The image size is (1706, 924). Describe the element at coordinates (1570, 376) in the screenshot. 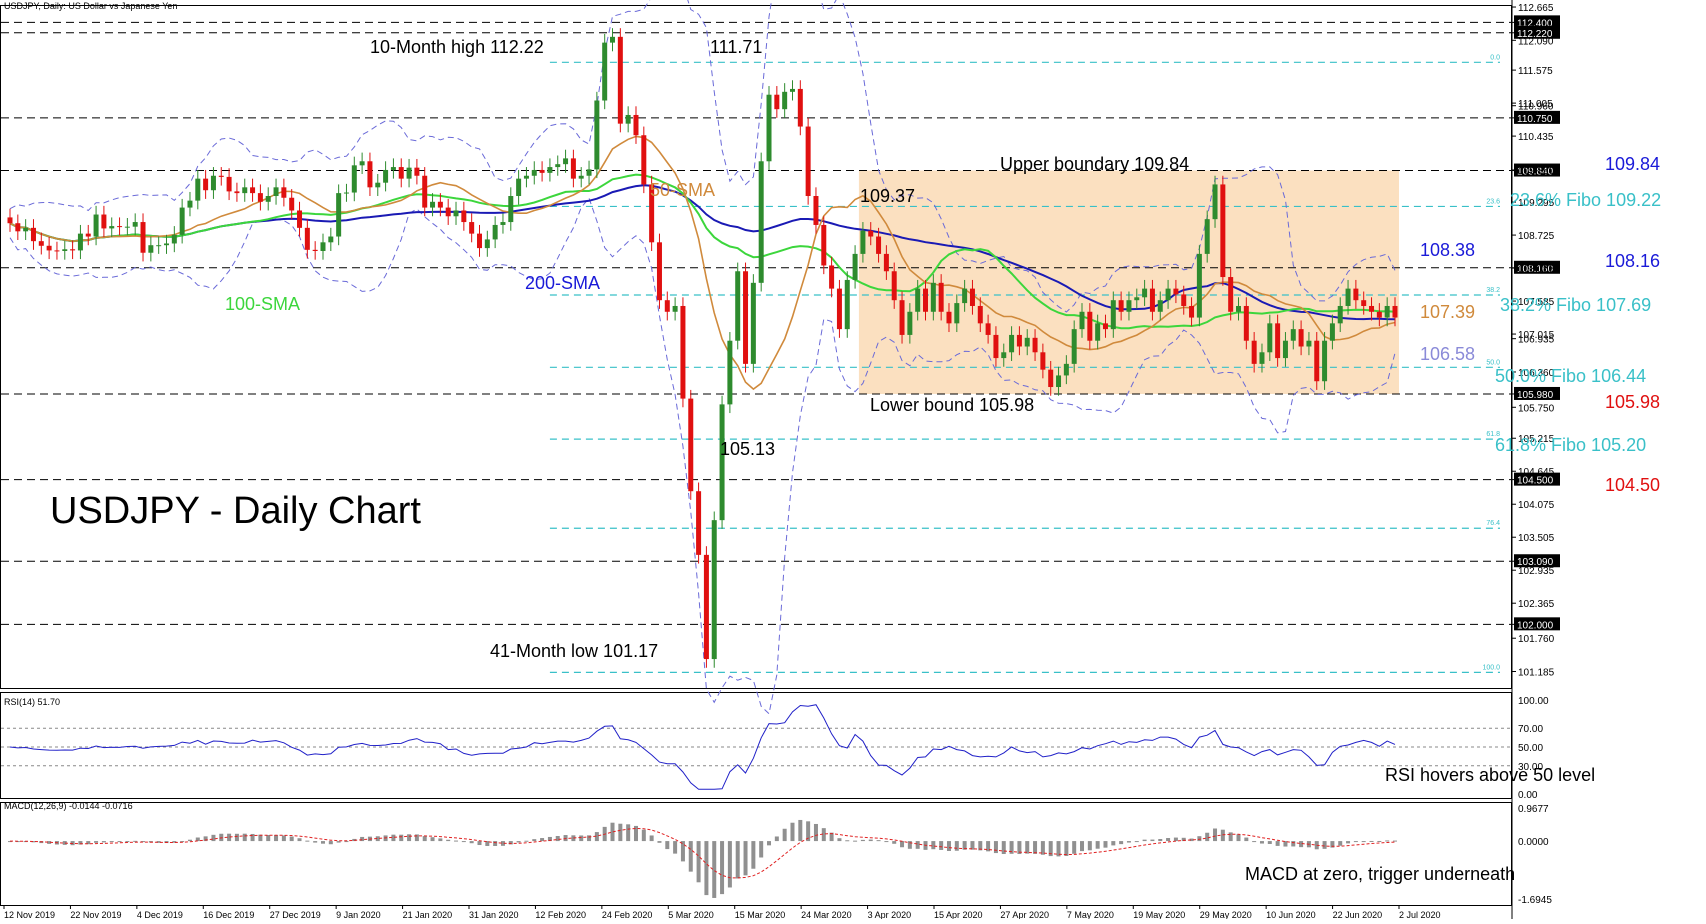

I see `annotation-fibo_500: 50.0% Fibo 106.44` at that location.